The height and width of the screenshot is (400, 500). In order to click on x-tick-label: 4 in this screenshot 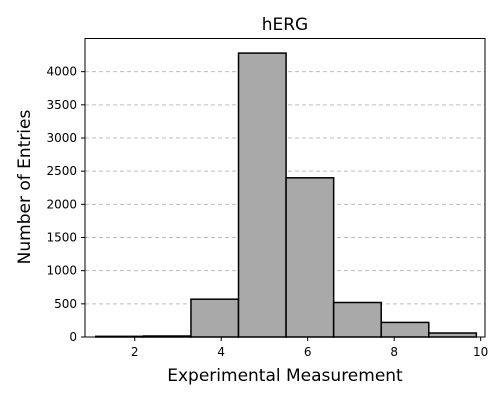, I will do `click(221, 352)`.